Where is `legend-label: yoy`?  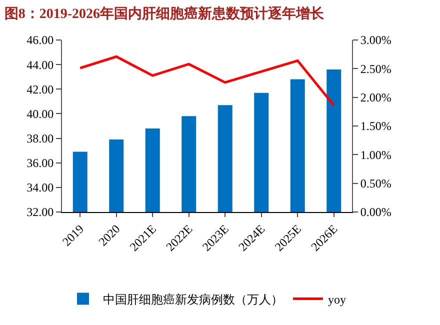 legend-label: yoy is located at coordinates (337, 299).